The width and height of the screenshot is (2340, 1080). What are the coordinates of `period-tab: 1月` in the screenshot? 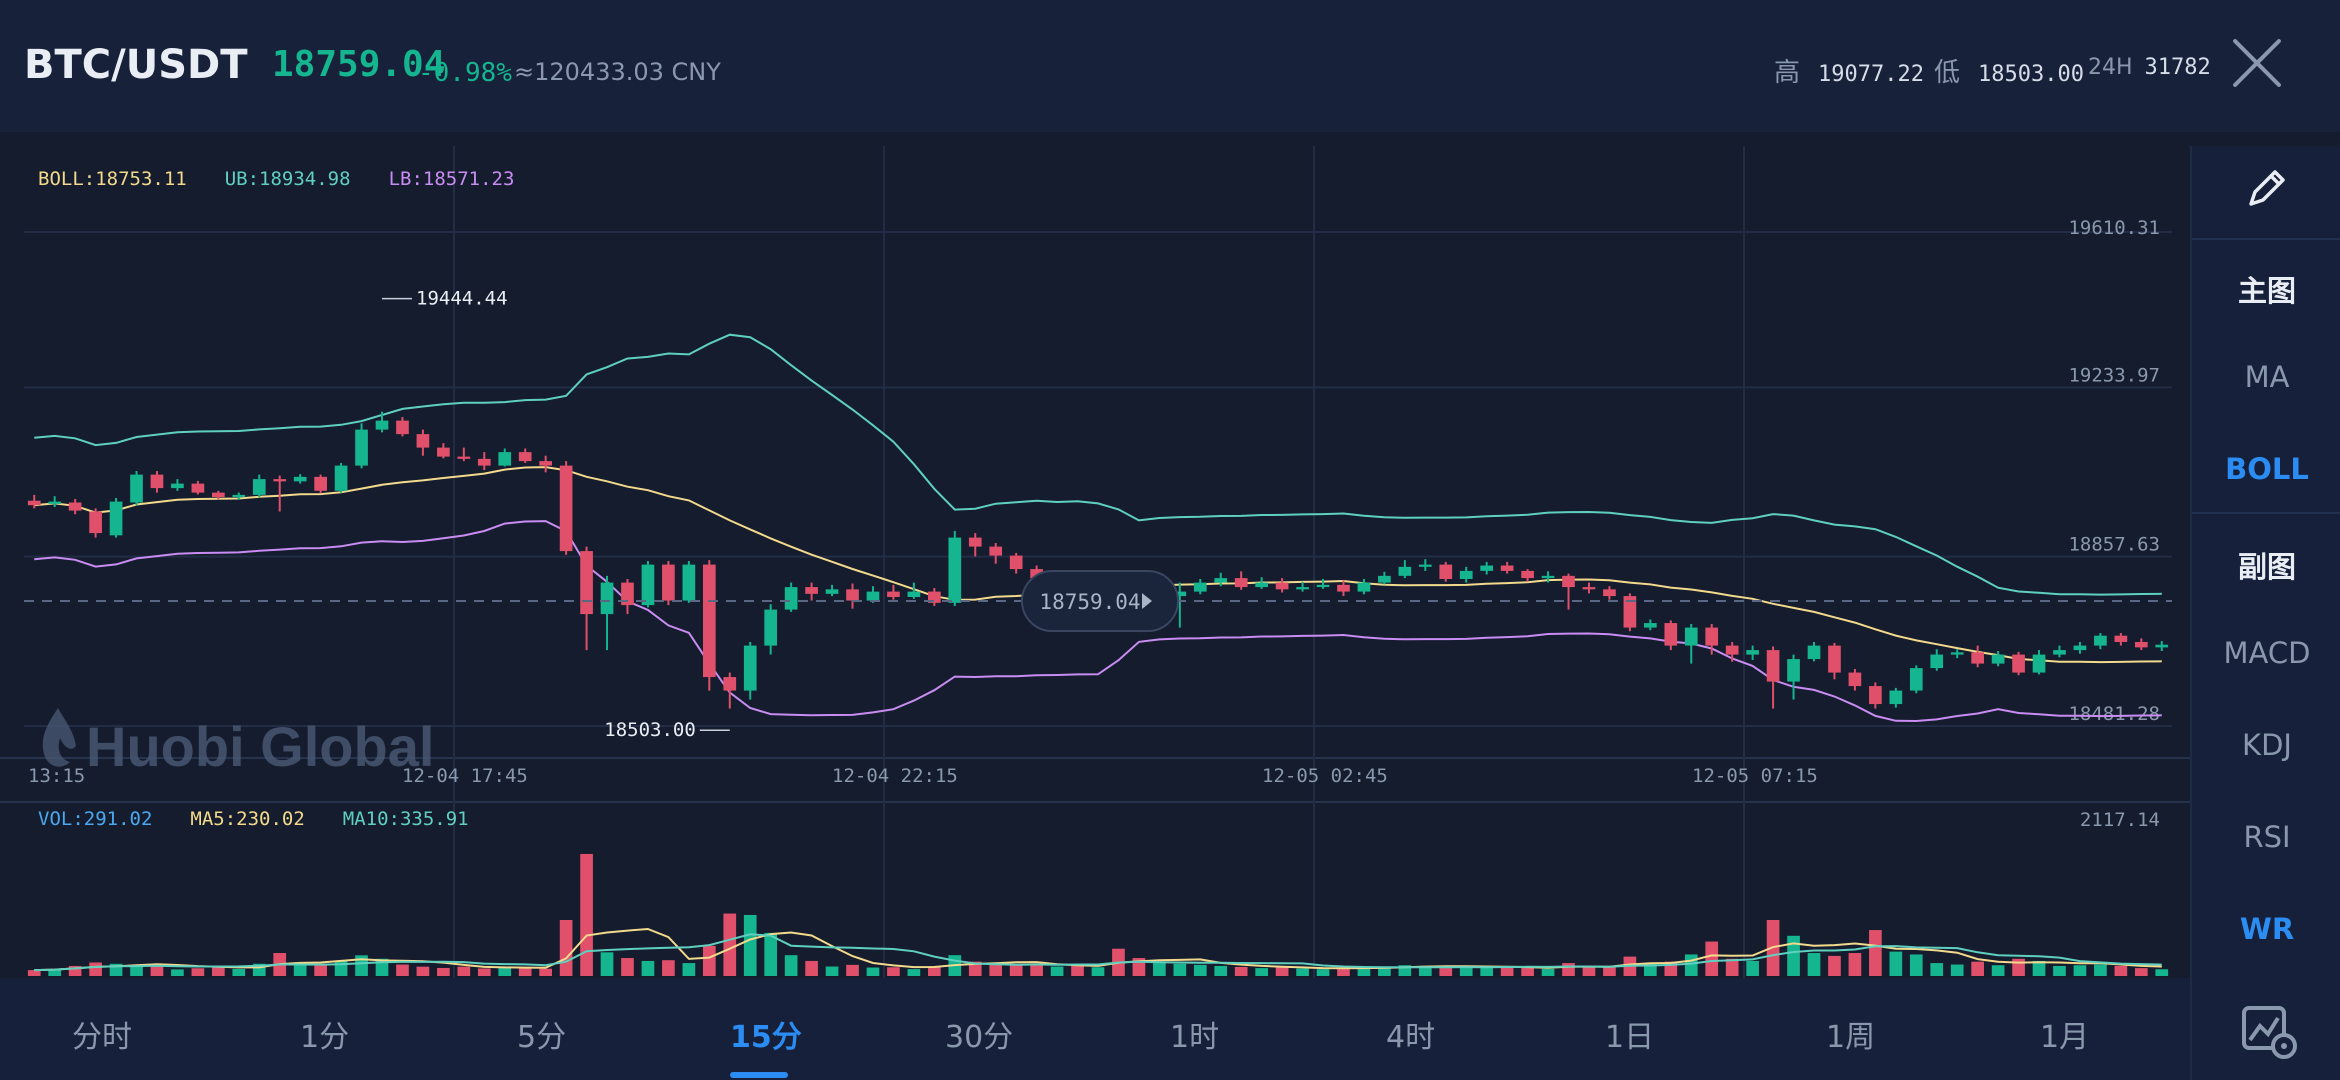 It's located at (2065, 1037).